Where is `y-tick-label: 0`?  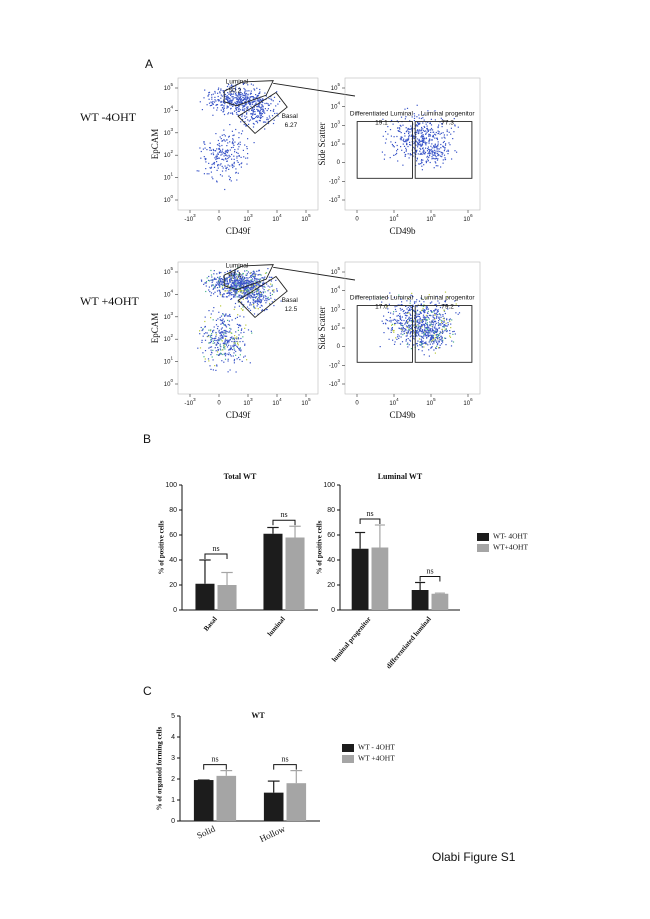
y-tick-label: 0 is located at coordinates (333, 610).